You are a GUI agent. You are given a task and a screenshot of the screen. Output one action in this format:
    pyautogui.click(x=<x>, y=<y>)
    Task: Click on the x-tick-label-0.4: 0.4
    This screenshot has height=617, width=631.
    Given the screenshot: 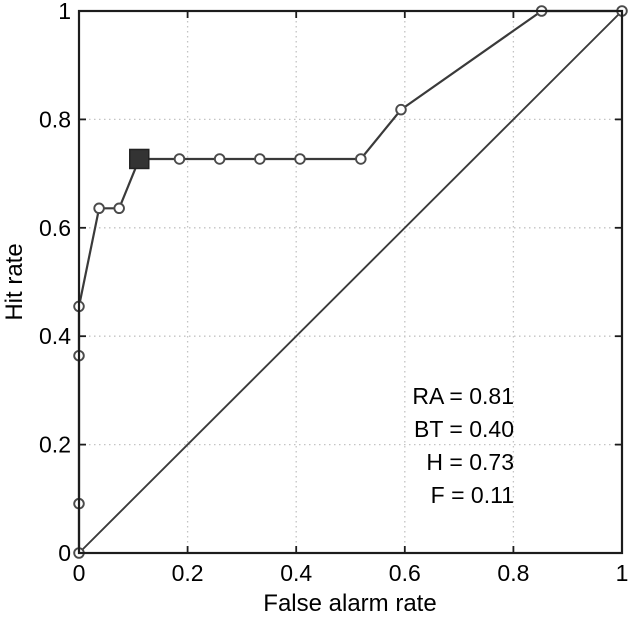 What is the action you would take?
    pyautogui.click(x=296, y=573)
    